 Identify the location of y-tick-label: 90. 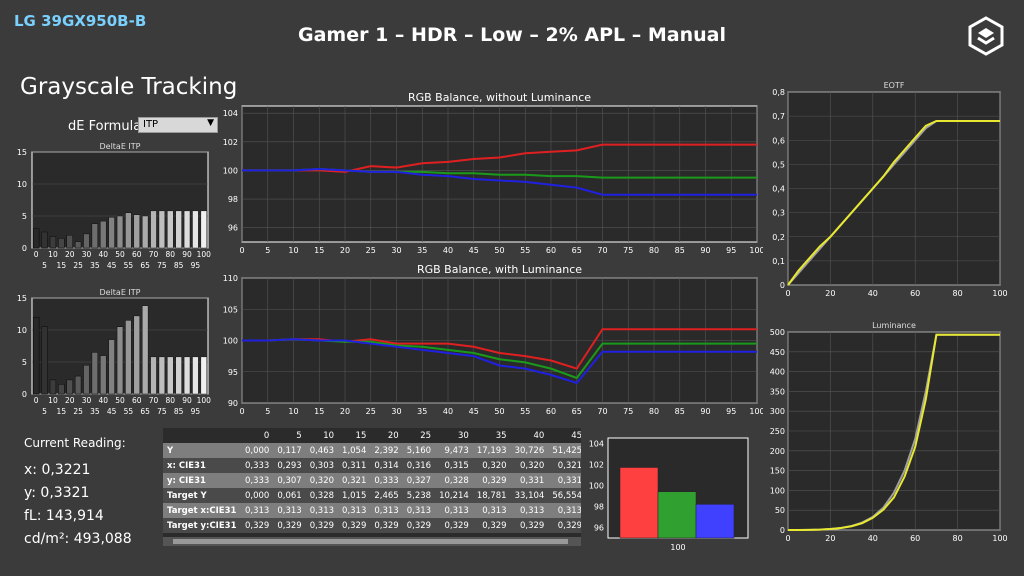
(233, 403).